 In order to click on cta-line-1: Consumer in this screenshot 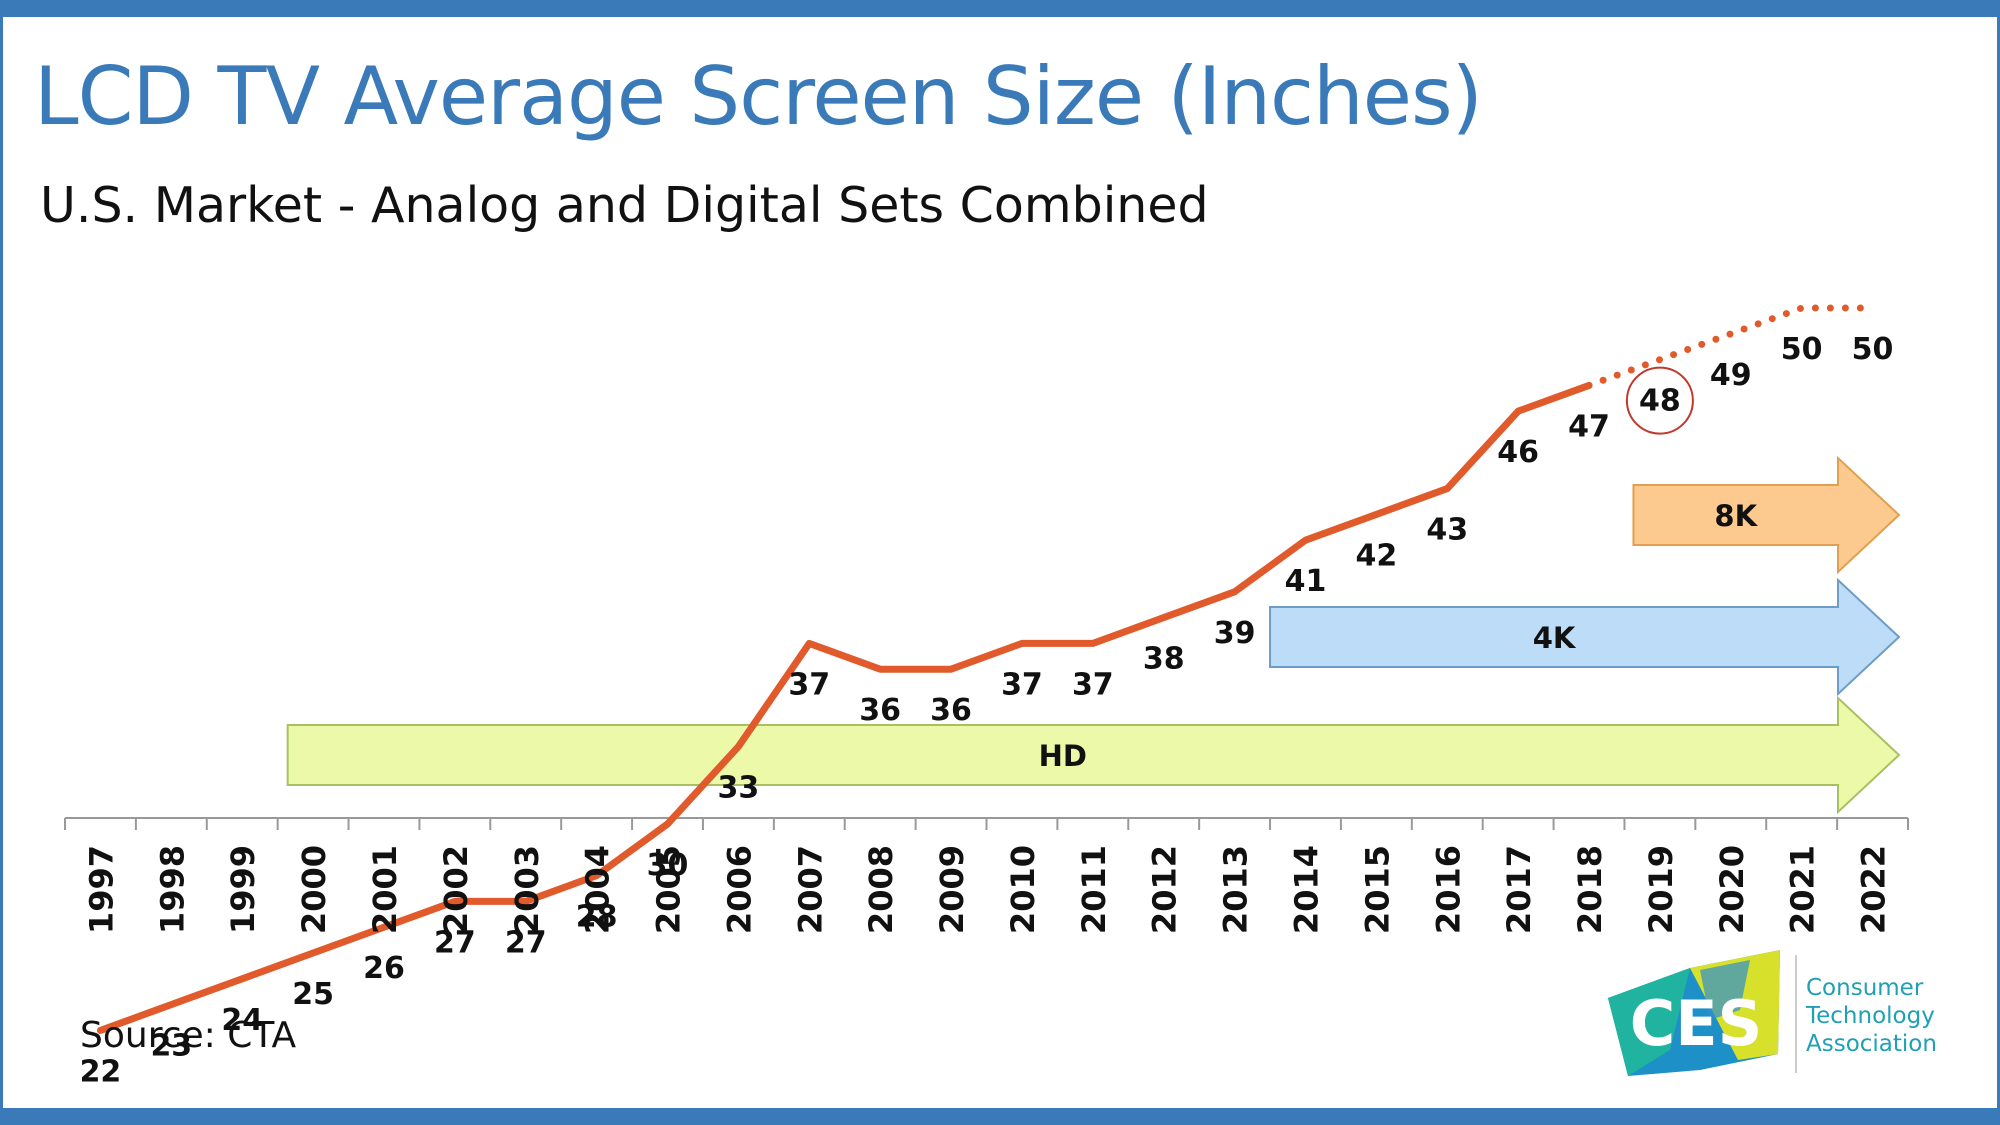, I will do `click(1865, 988)`.